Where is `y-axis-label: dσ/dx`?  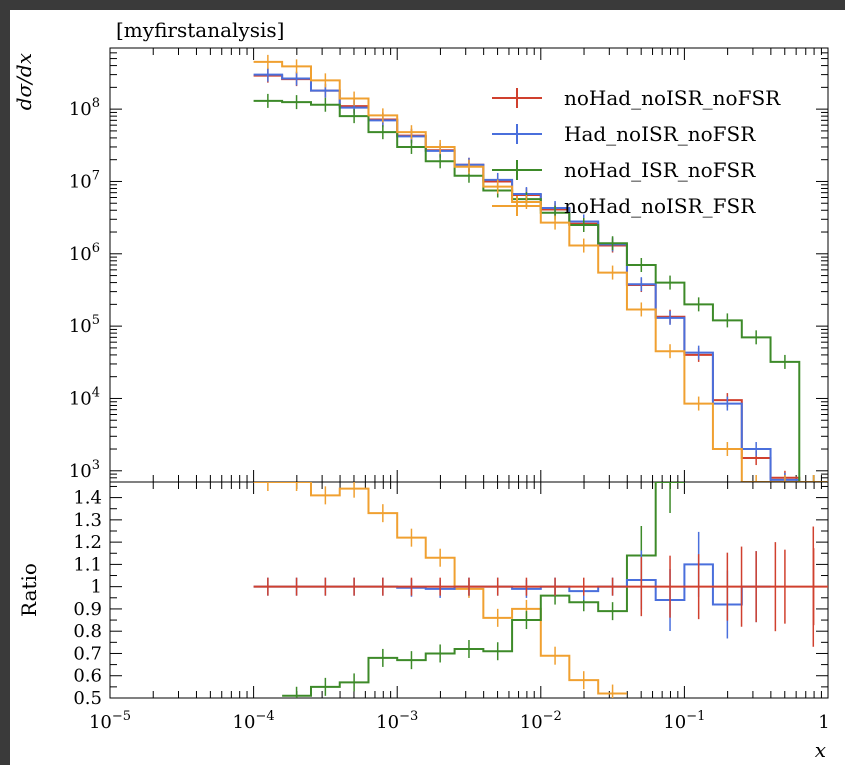
y-axis-label: dσ/dx is located at coordinates (24, 81).